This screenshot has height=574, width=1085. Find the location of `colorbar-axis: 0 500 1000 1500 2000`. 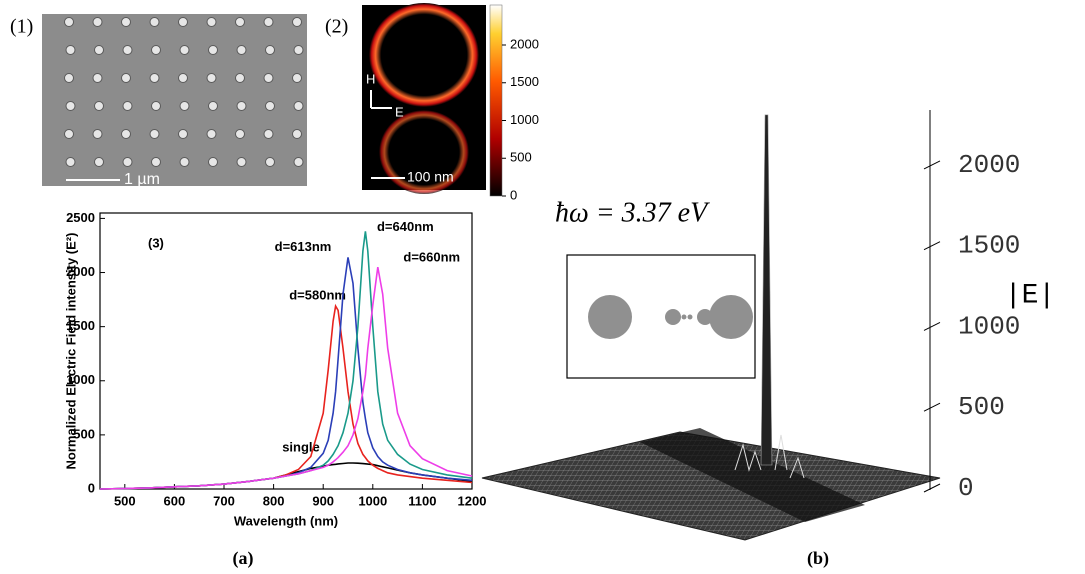

colorbar-axis: 0 500 1000 1500 2000 is located at coordinates (520, 119).